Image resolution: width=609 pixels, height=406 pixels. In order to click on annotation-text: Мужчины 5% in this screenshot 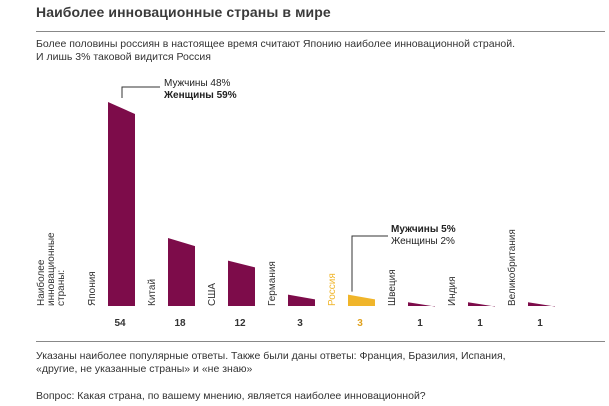, I will do `click(423, 229)`.